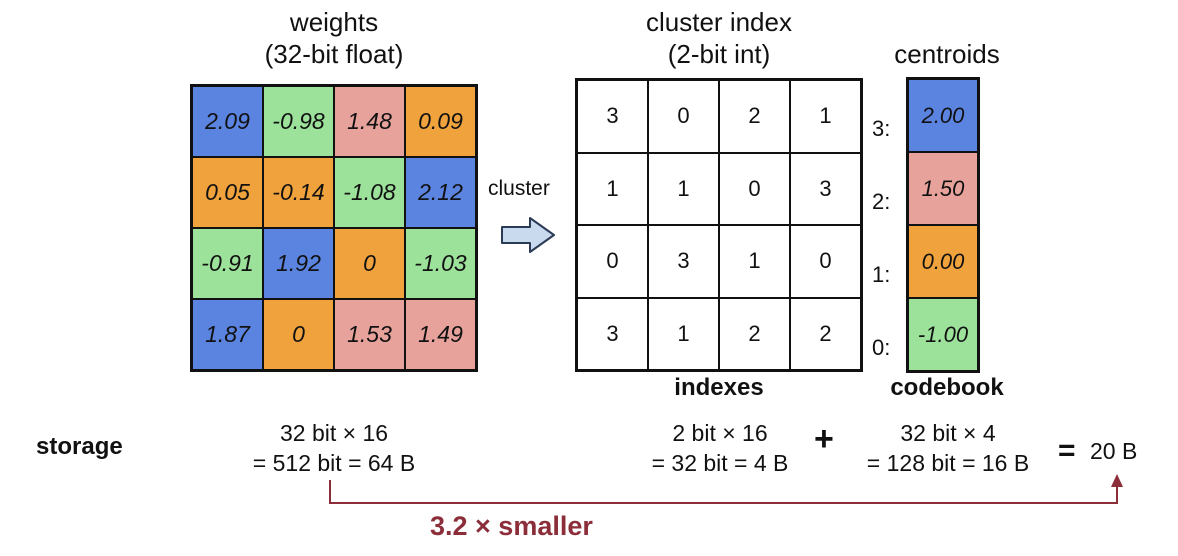 The height and width of the screenshot is (556, 1178). What do you see at coordinates (440, 192) in the screenshot?
I see `weight-cell: 2.12` at bounding box center [440, 192].